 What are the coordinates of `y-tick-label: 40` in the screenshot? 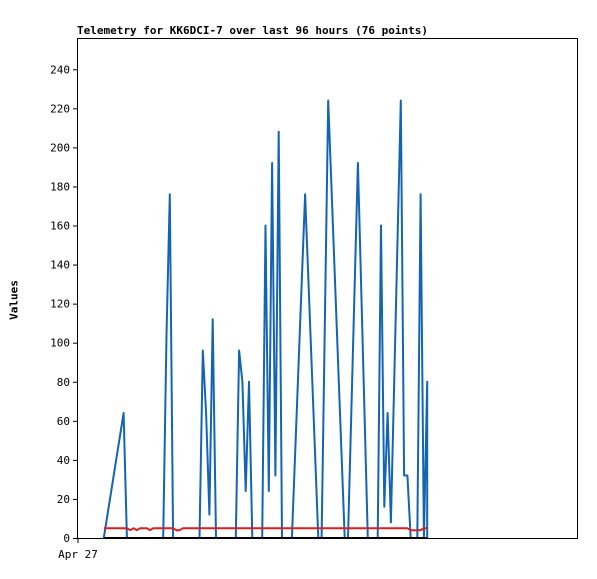 It's located at (63, 460).